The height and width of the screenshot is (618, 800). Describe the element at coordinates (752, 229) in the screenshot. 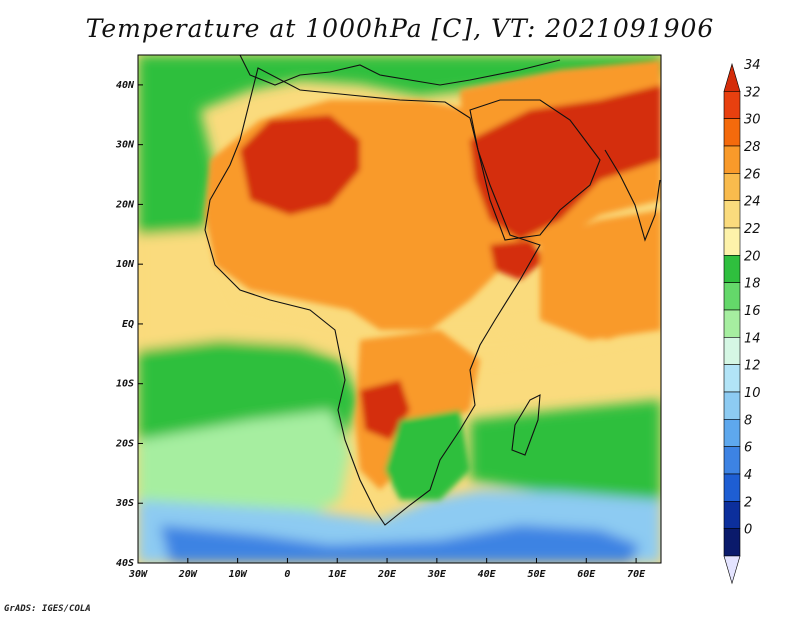

I see `colorbar-label: 22` at that location.